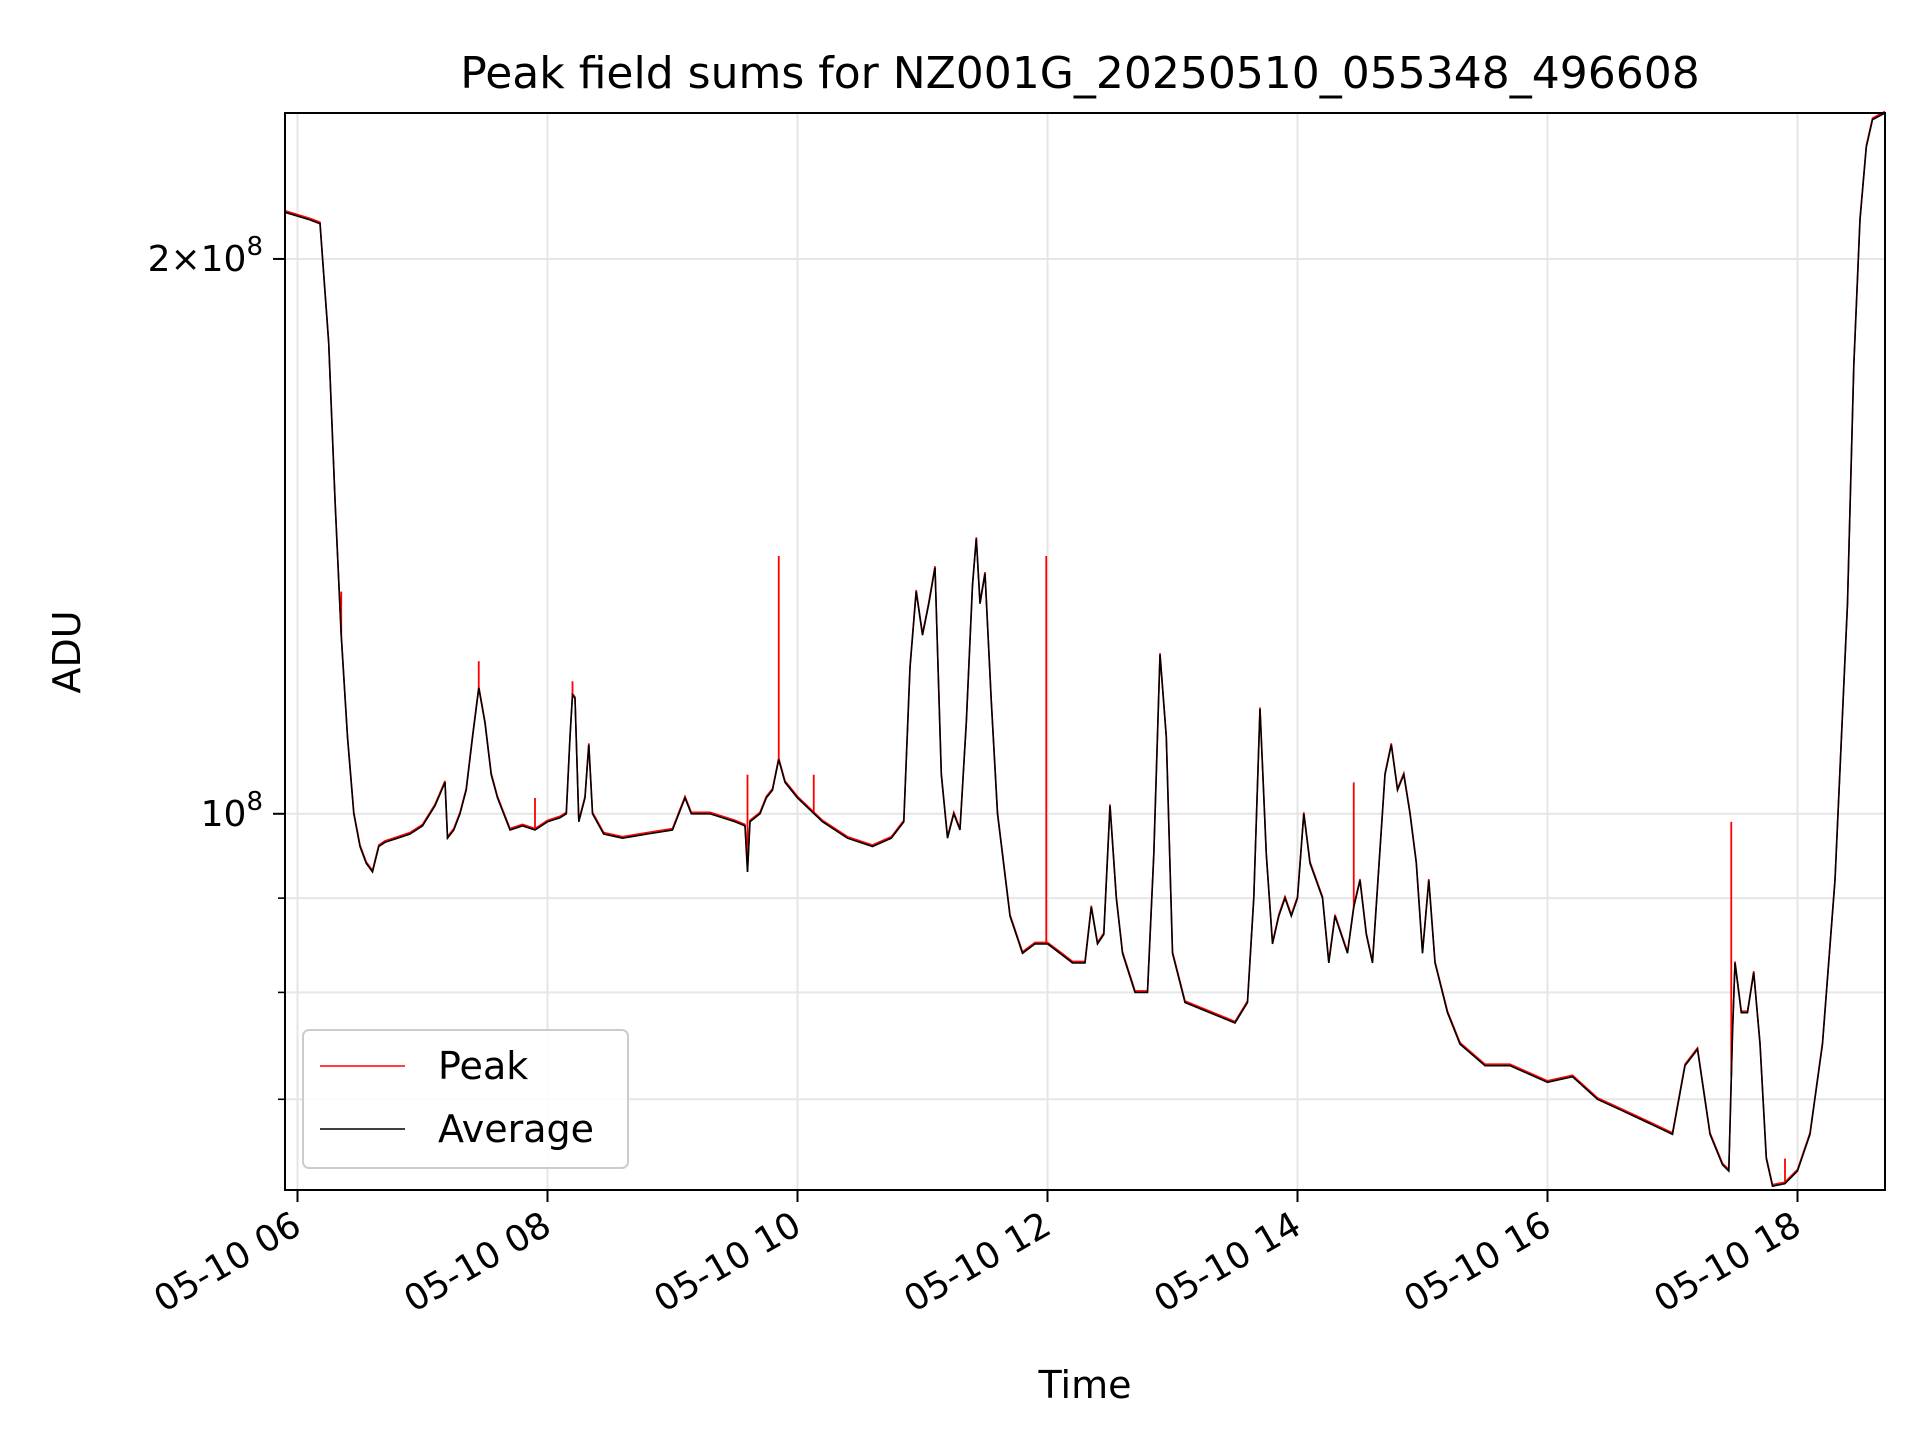 The height and width of the screenshot is (1440, 1920). I want to click on y-axis: 108 2×108, so click(216, 666).